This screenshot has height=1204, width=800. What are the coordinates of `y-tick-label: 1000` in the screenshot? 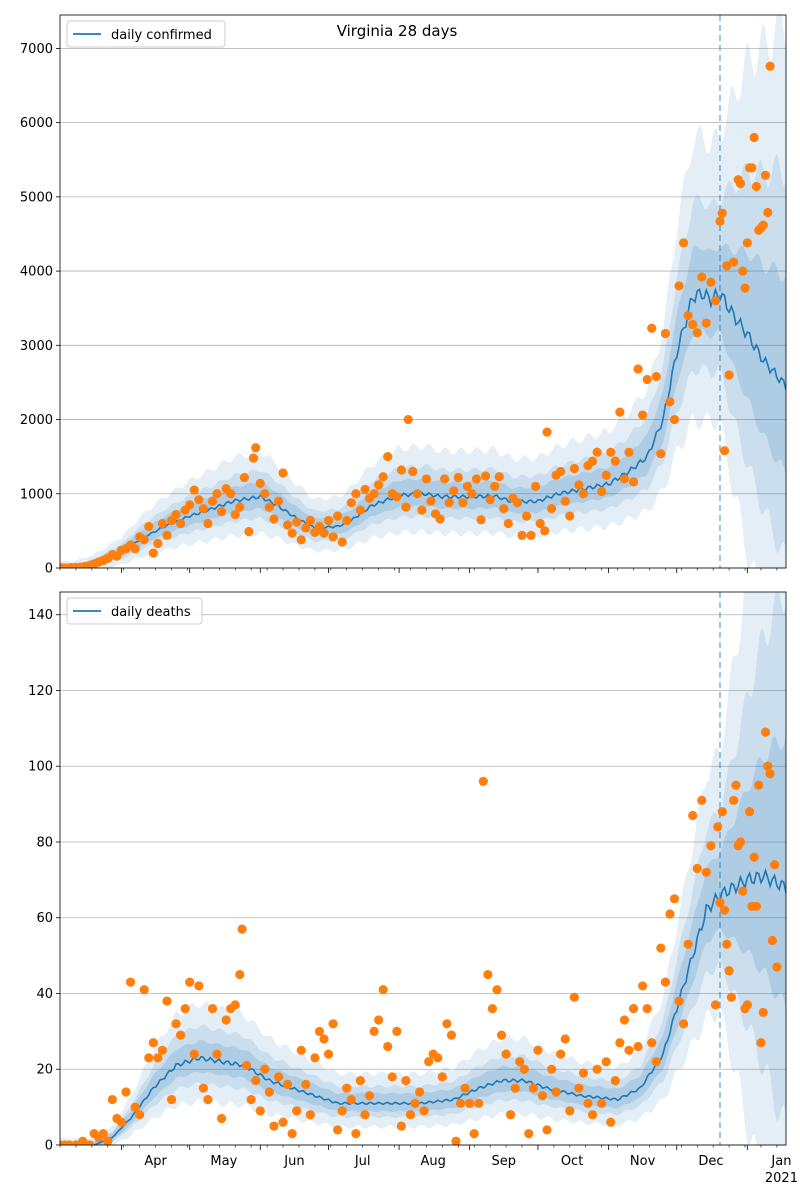 It's located at (36, 494).